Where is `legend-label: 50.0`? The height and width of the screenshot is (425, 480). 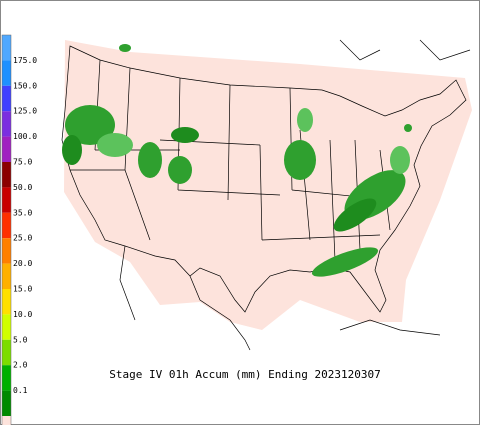 legend-label: 50.0 is located at coordinates (22, 187).